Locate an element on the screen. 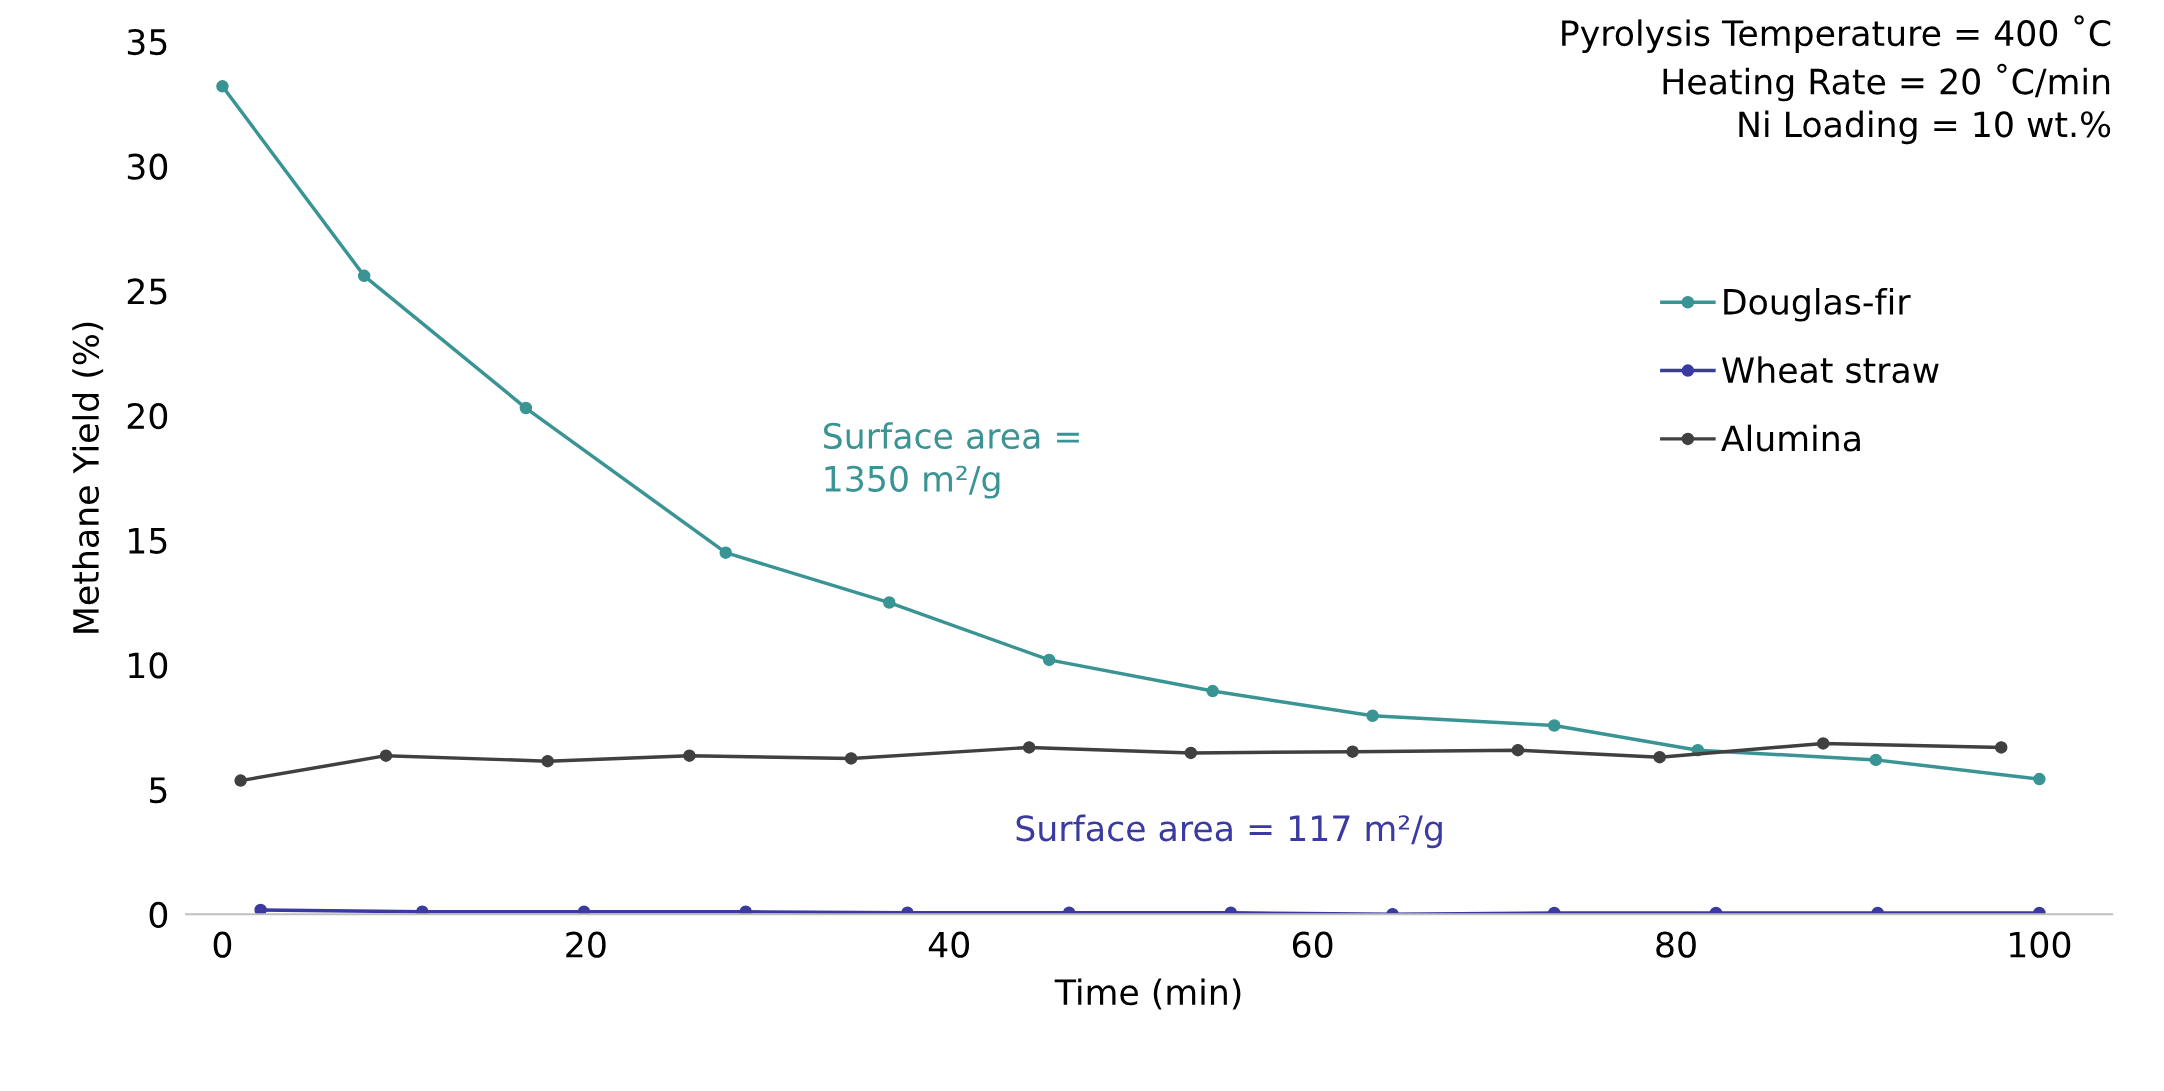 The width and height of the screenshot is (2164, 1091). annotation: Surface area = 1350 m²/g is located at coordinates (951, 460).